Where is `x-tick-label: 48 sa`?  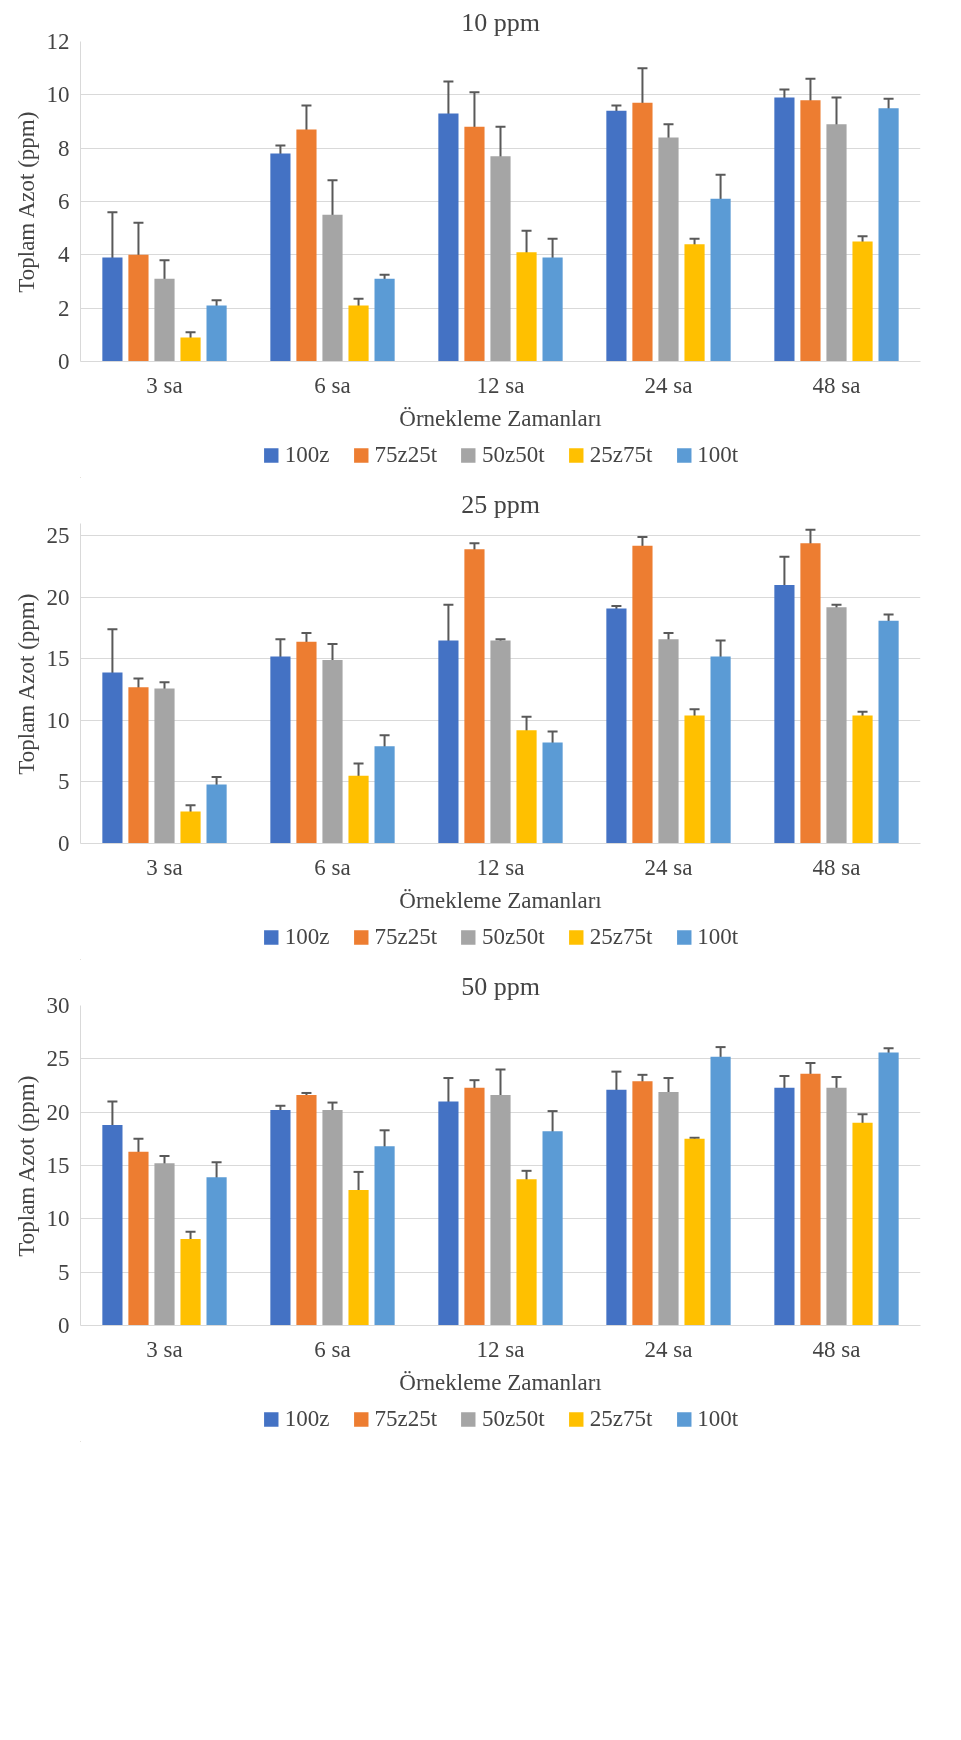
x-tick-label: 48 sa is located at coordinates (836, 867).